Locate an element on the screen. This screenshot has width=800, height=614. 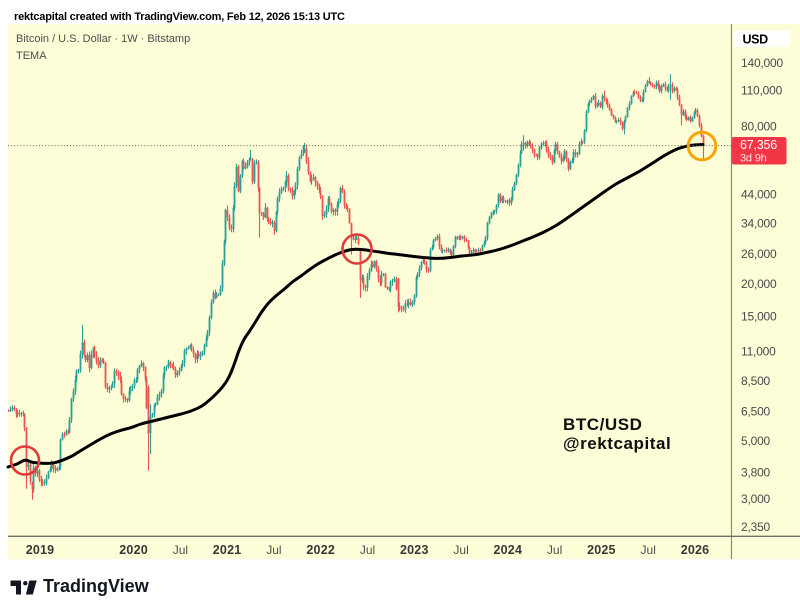
svg-text: 140,000 is located at coordinates (762, 63).